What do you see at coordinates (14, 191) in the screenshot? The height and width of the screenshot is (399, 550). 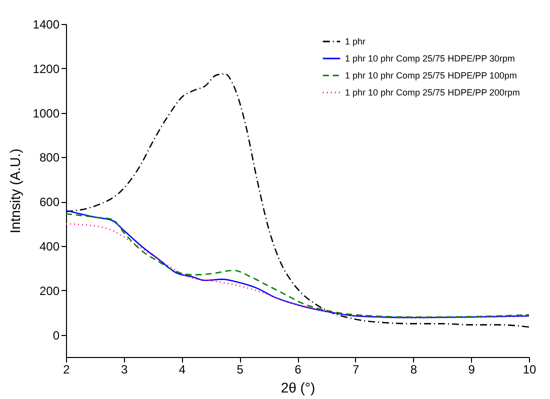 I see `y-axis-title: Intnsity (A.U.)` at bounding box center [14, 191].